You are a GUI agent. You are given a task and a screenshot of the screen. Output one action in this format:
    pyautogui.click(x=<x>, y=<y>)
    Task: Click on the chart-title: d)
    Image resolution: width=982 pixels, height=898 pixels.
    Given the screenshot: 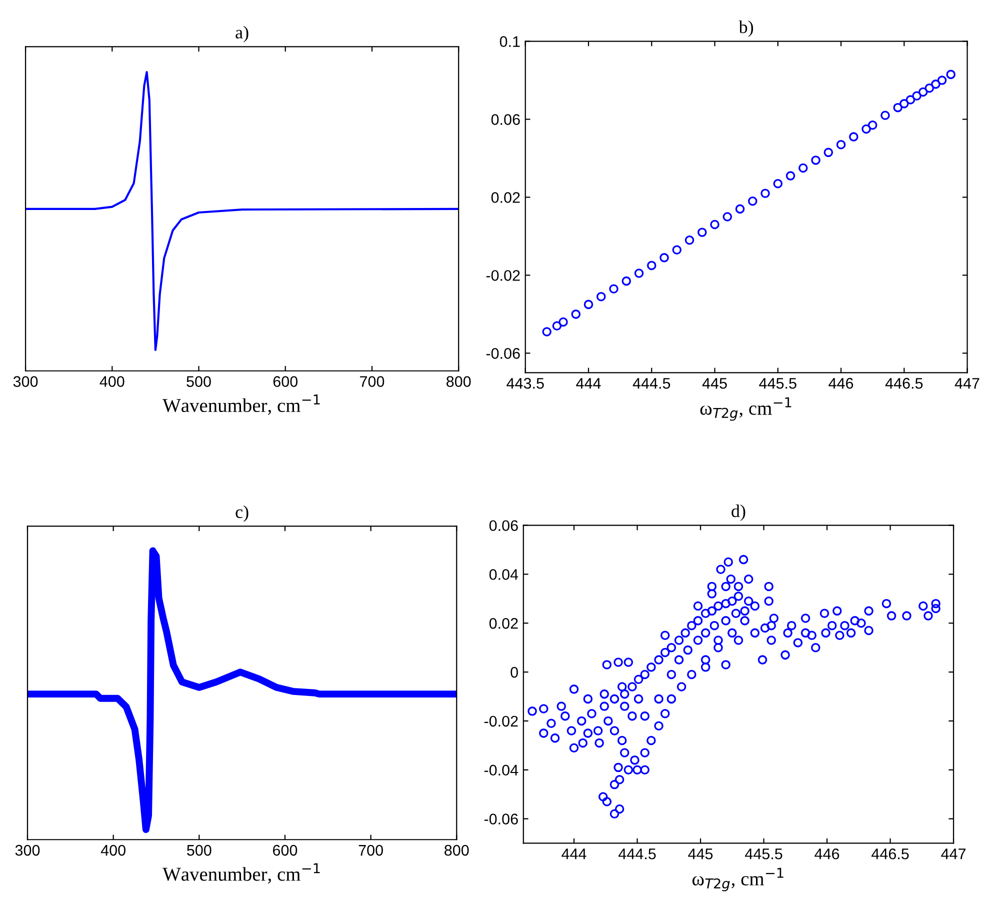 What is the action you would take?
    pyautogui.click(x=739, y=512)
    